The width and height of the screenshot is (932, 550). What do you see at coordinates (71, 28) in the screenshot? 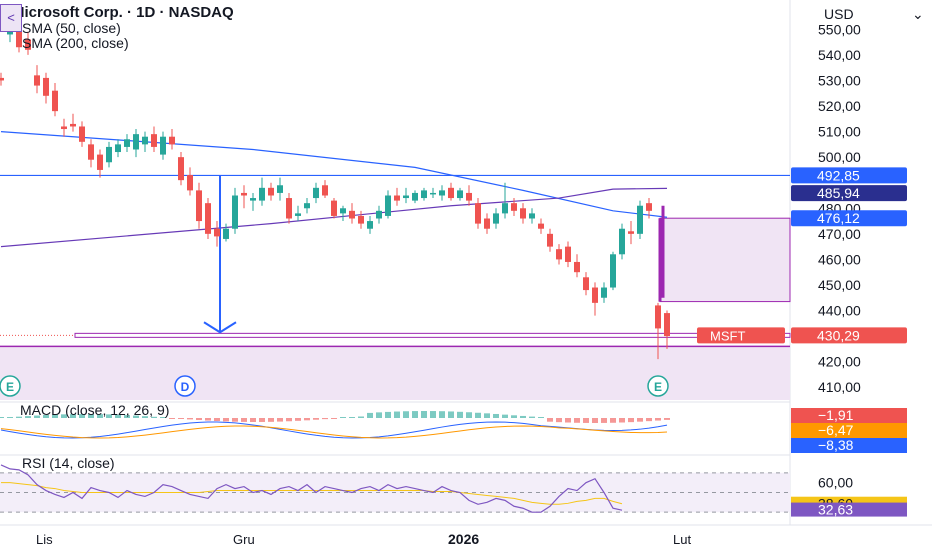
I see `sma50-legend: SMA (50, close)` at bounding box center [71, 28].